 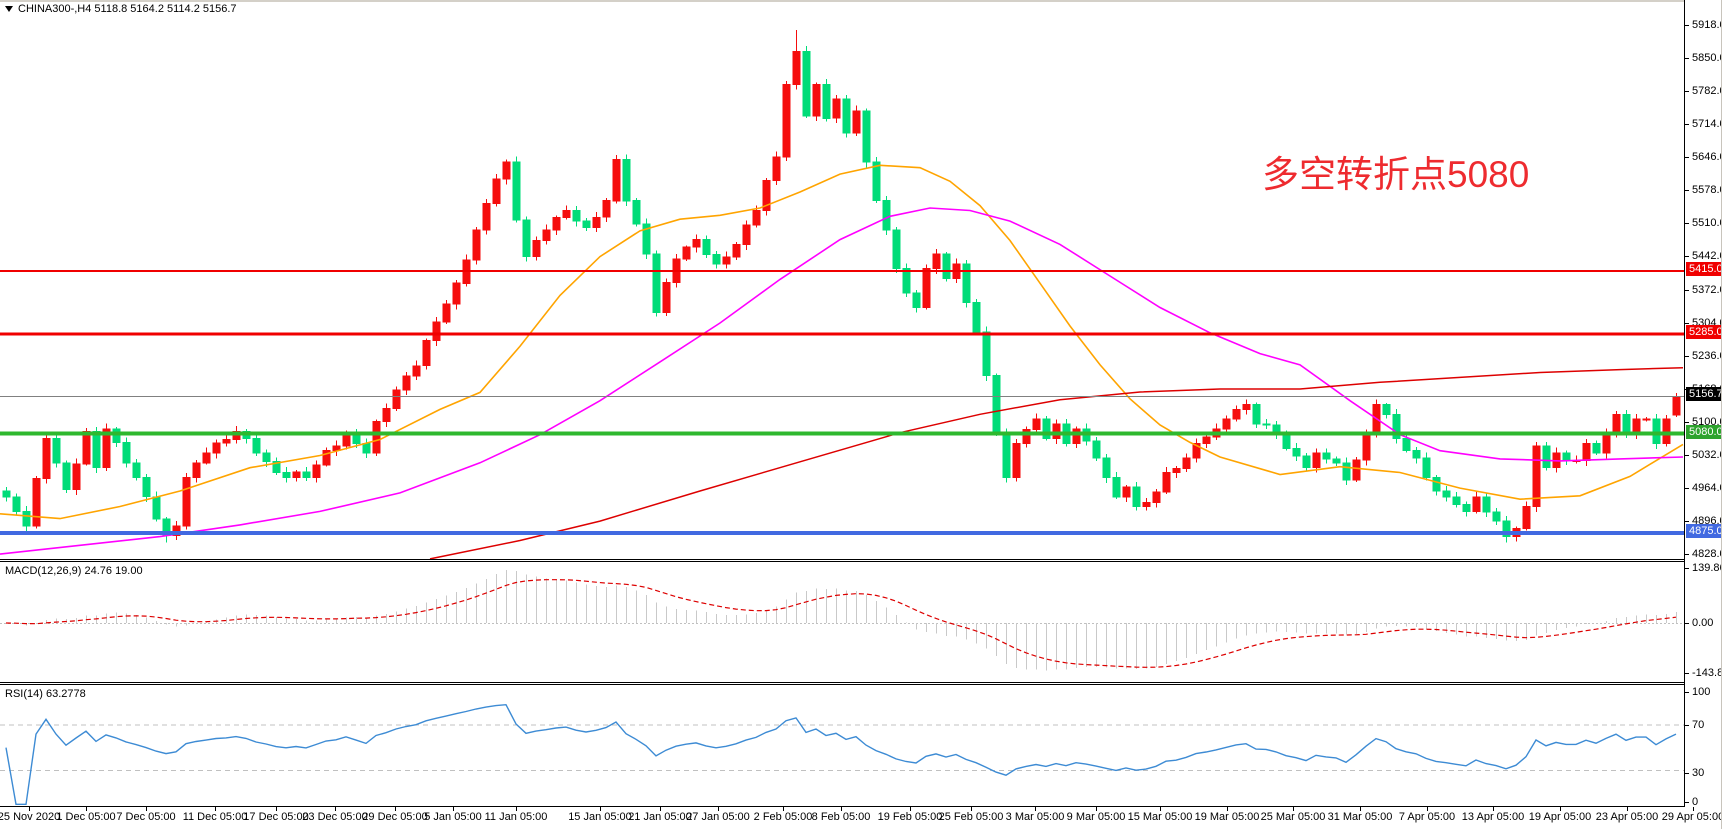 I want to click on annotation-text: 多空转折点5080, so click(x=1396, y=174).